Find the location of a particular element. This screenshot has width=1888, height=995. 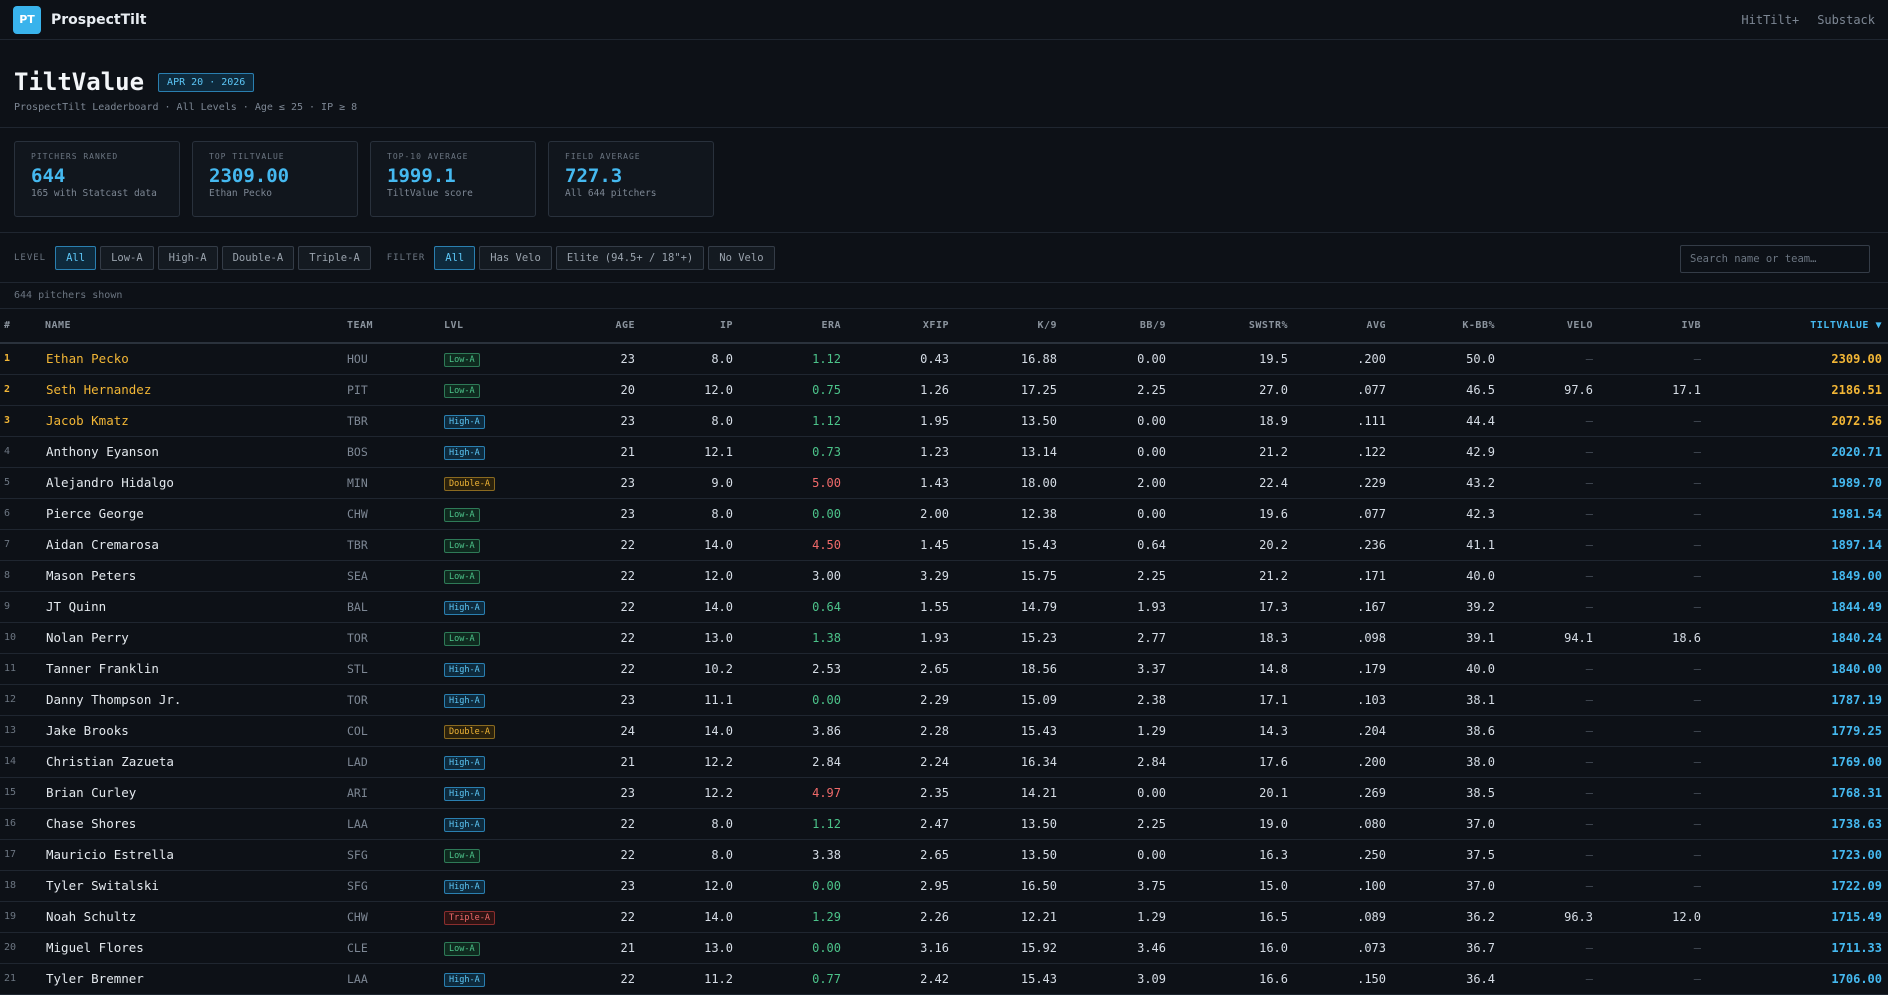

player-name: Jake Brooks is located at coordinates (196, 731).